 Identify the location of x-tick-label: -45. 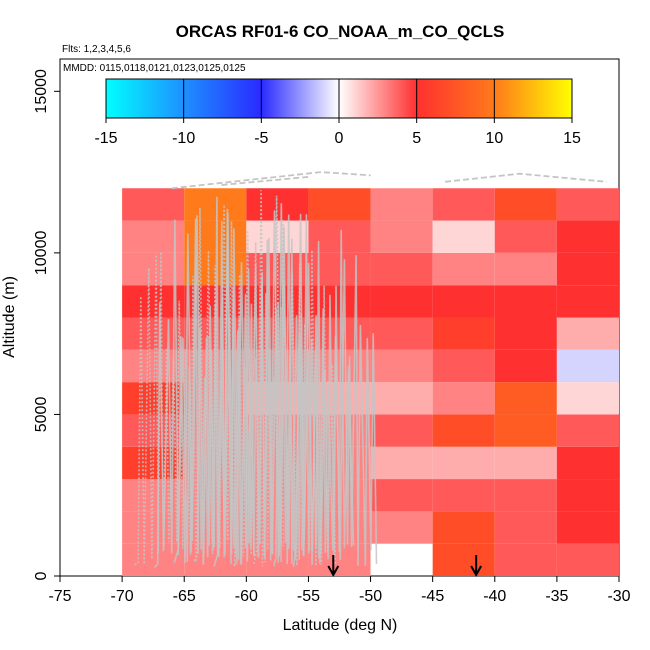
(432, 596).